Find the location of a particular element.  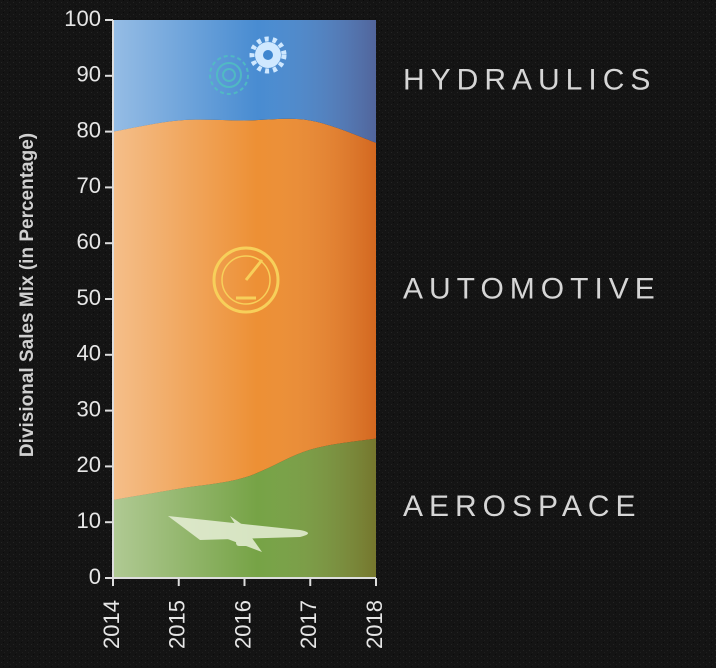

y-axis-title: Divisional Sales Mix (in Percentage) is located at coordinates (27, 295).